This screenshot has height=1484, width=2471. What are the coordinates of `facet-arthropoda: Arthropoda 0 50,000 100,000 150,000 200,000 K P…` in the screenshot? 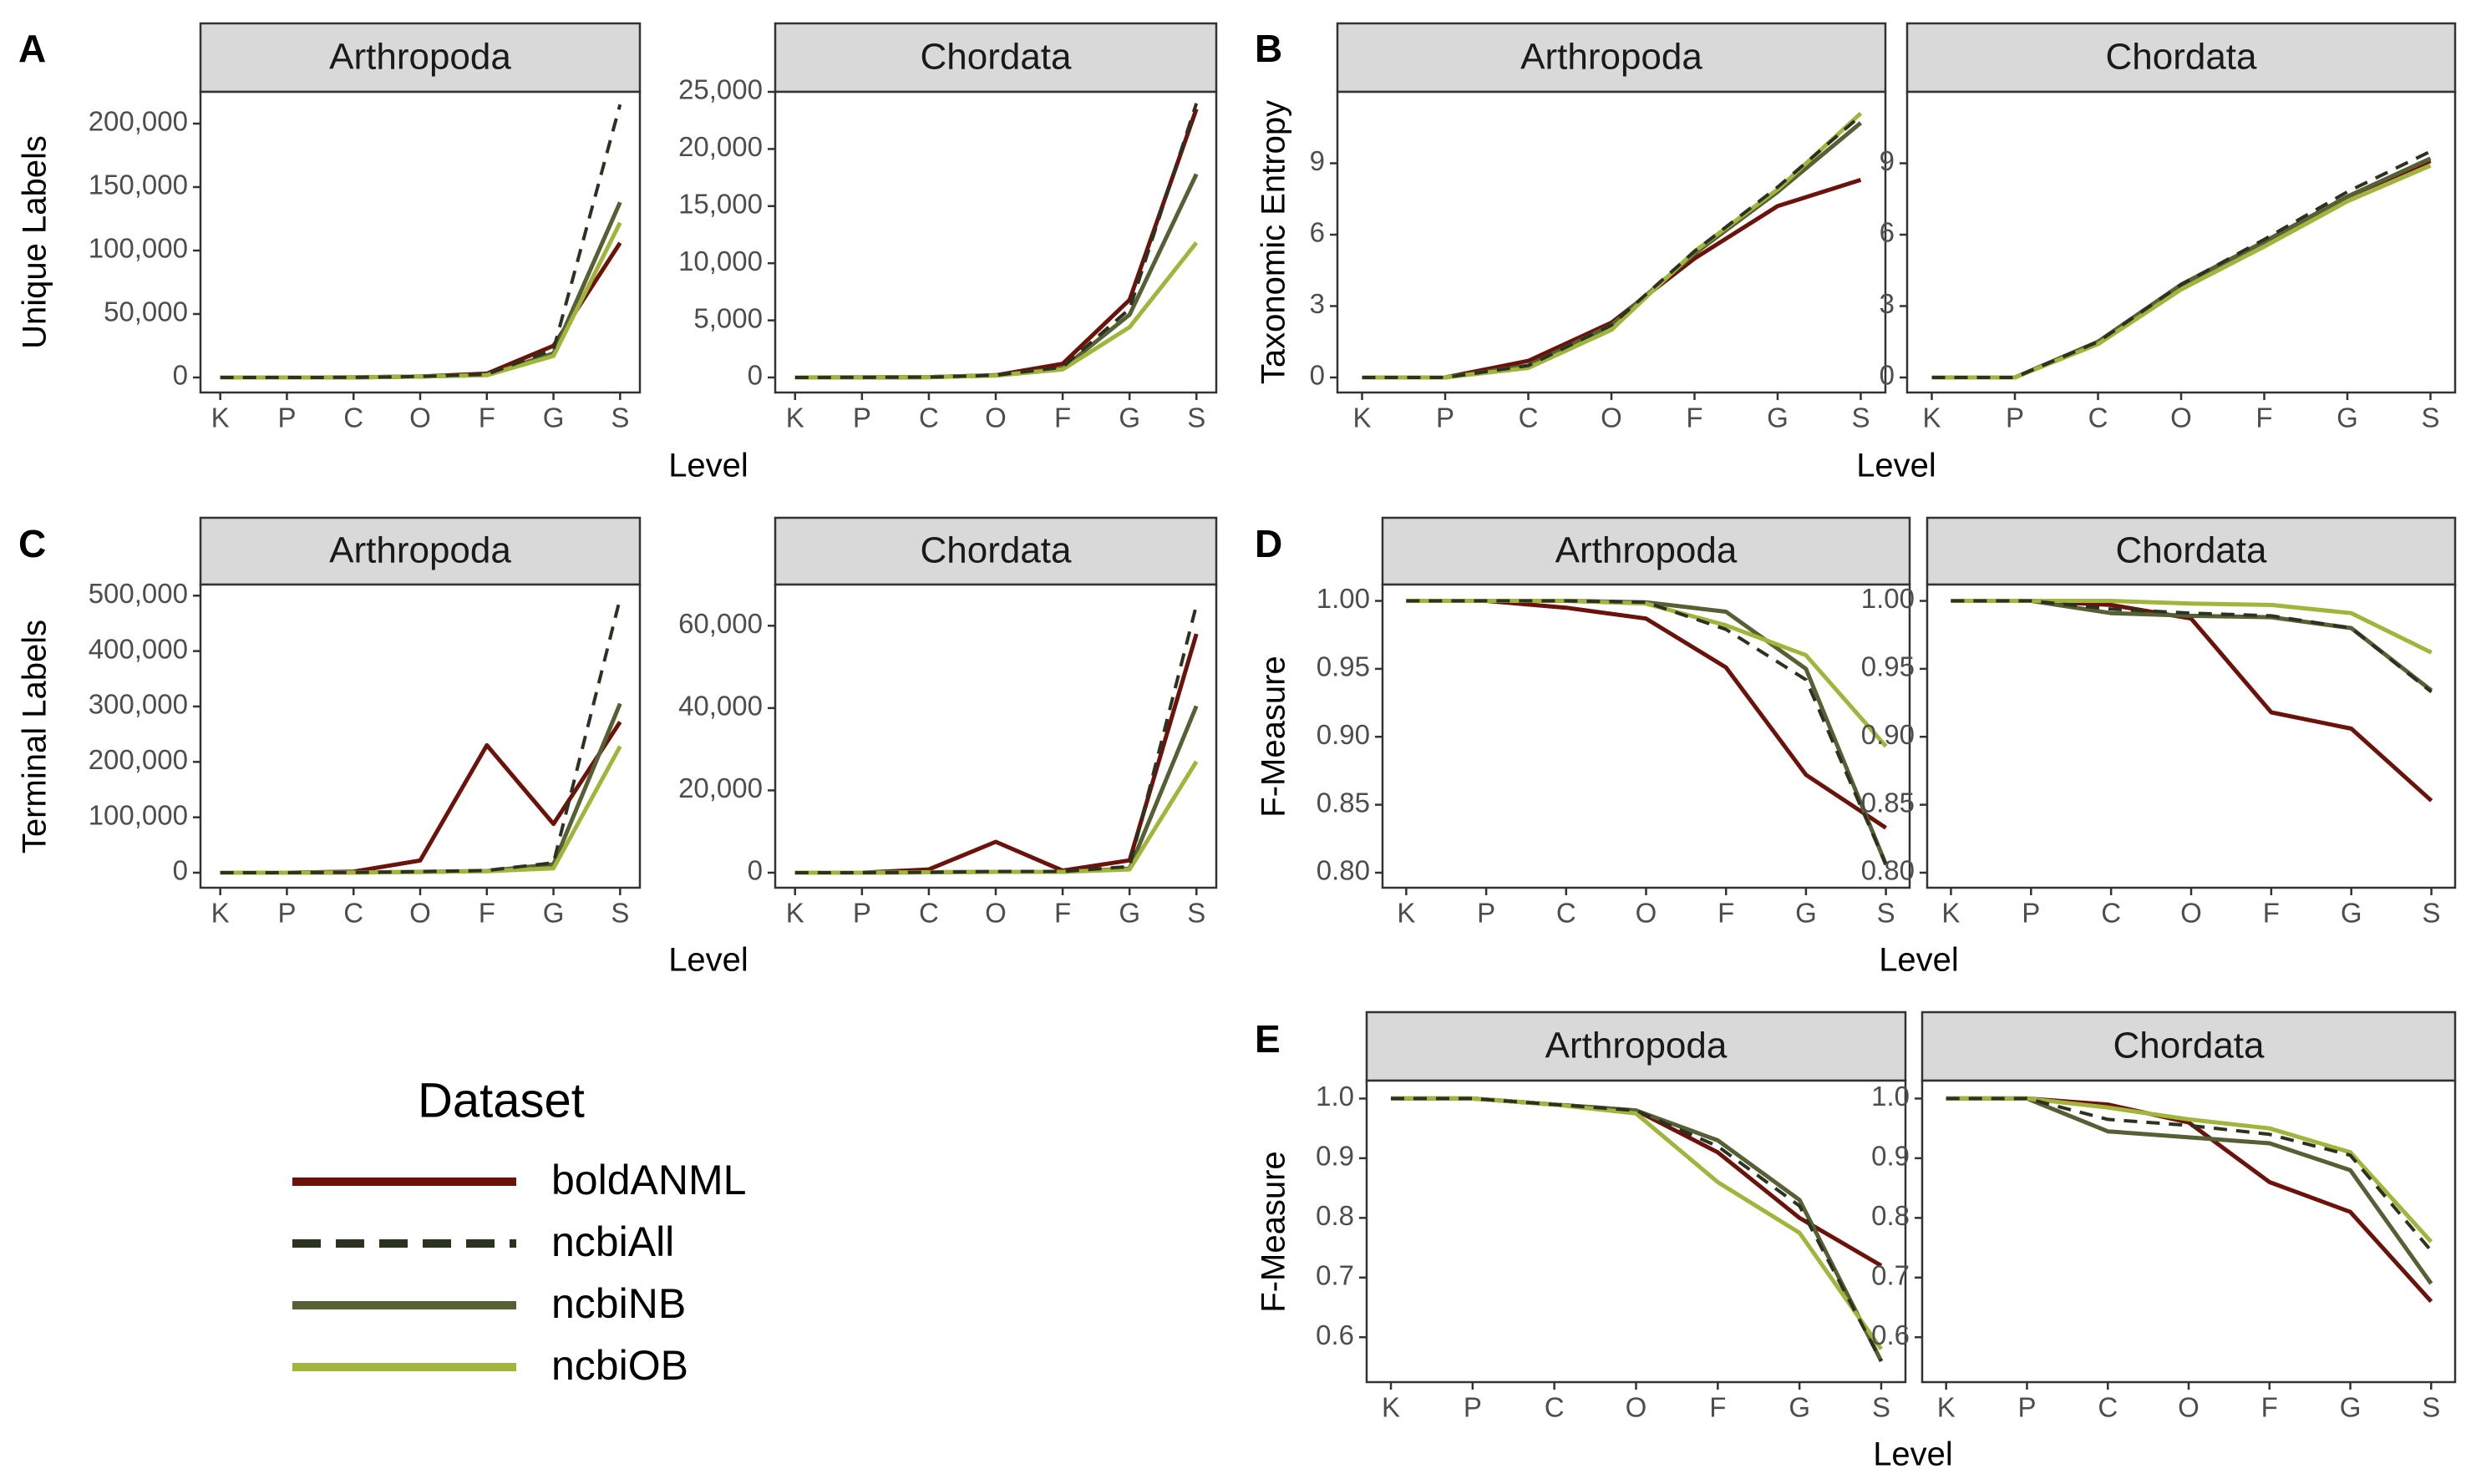 It's located at (365, 227).